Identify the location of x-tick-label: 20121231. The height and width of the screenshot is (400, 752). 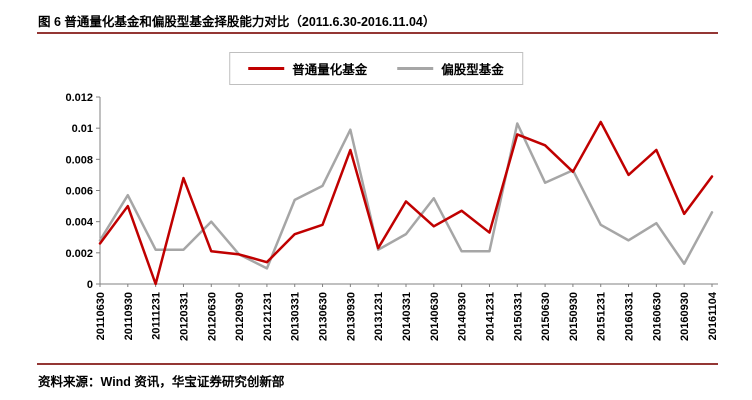
(268, 316).